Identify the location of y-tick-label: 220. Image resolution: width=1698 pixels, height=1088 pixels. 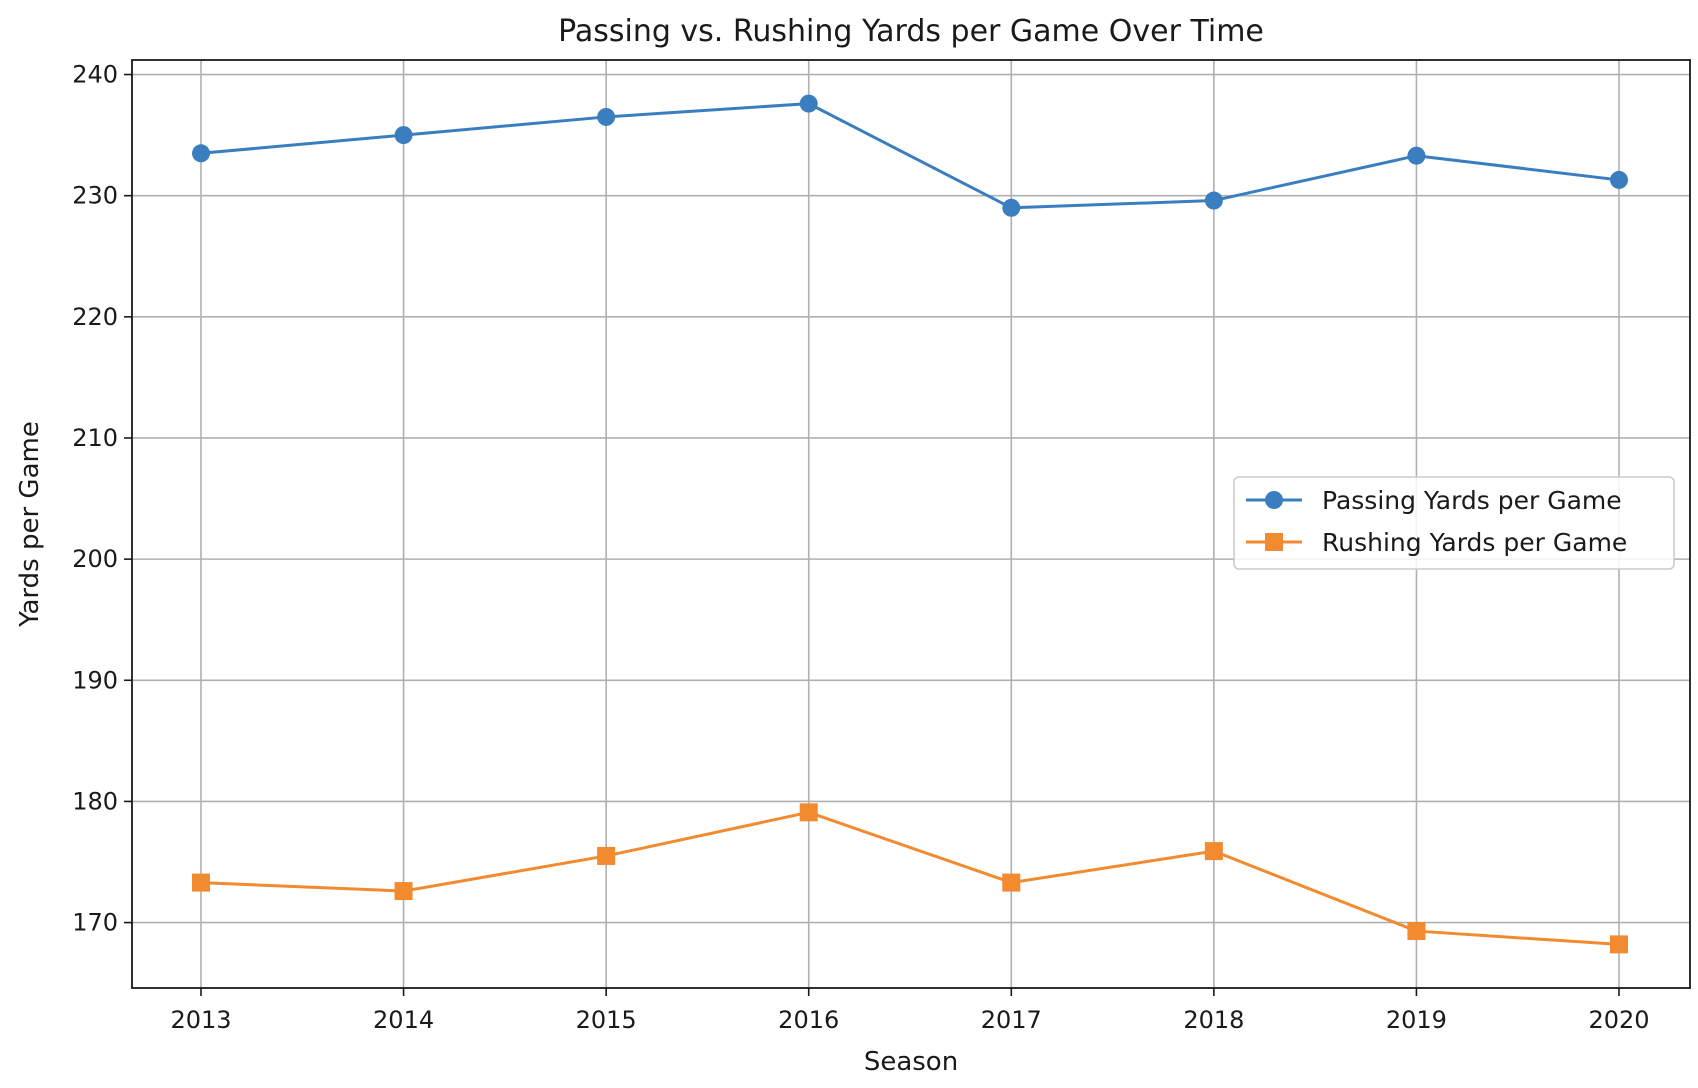
(95, 317).